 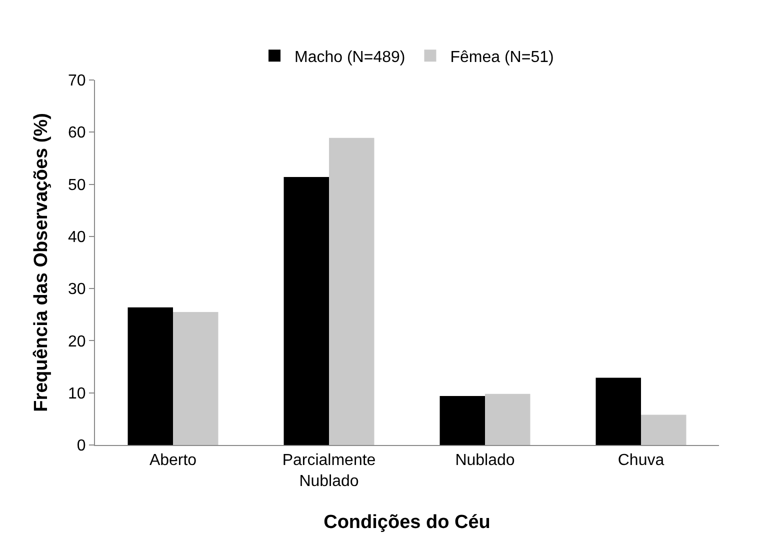 What do you see at coordinates (641, 461) in the screenshot?
I see `x-tick-label: Chuva` at bounding box center [641, 461].